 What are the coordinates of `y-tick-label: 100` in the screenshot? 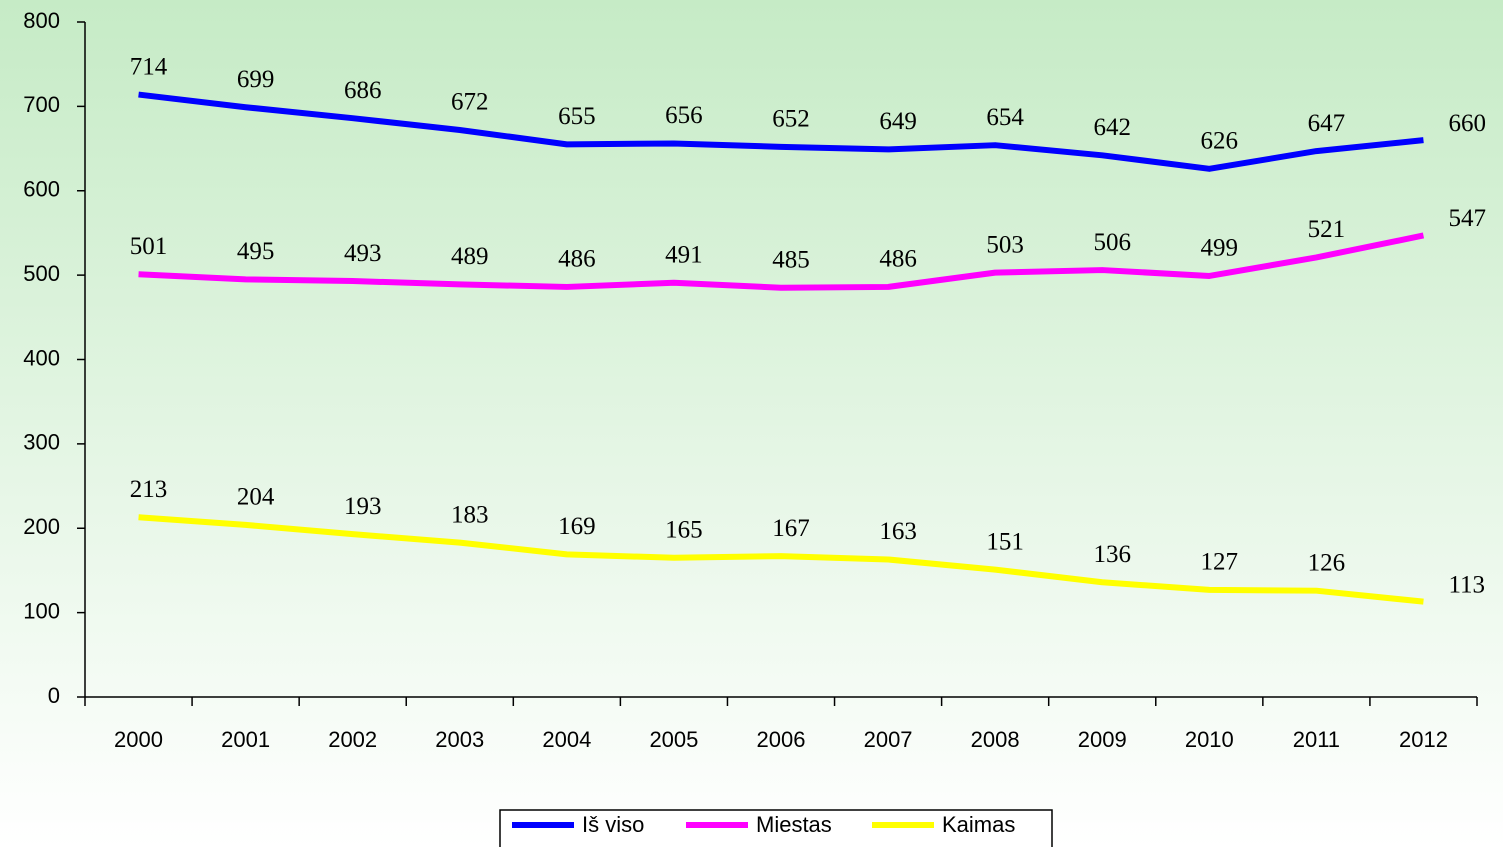 It's located at (41, 610).